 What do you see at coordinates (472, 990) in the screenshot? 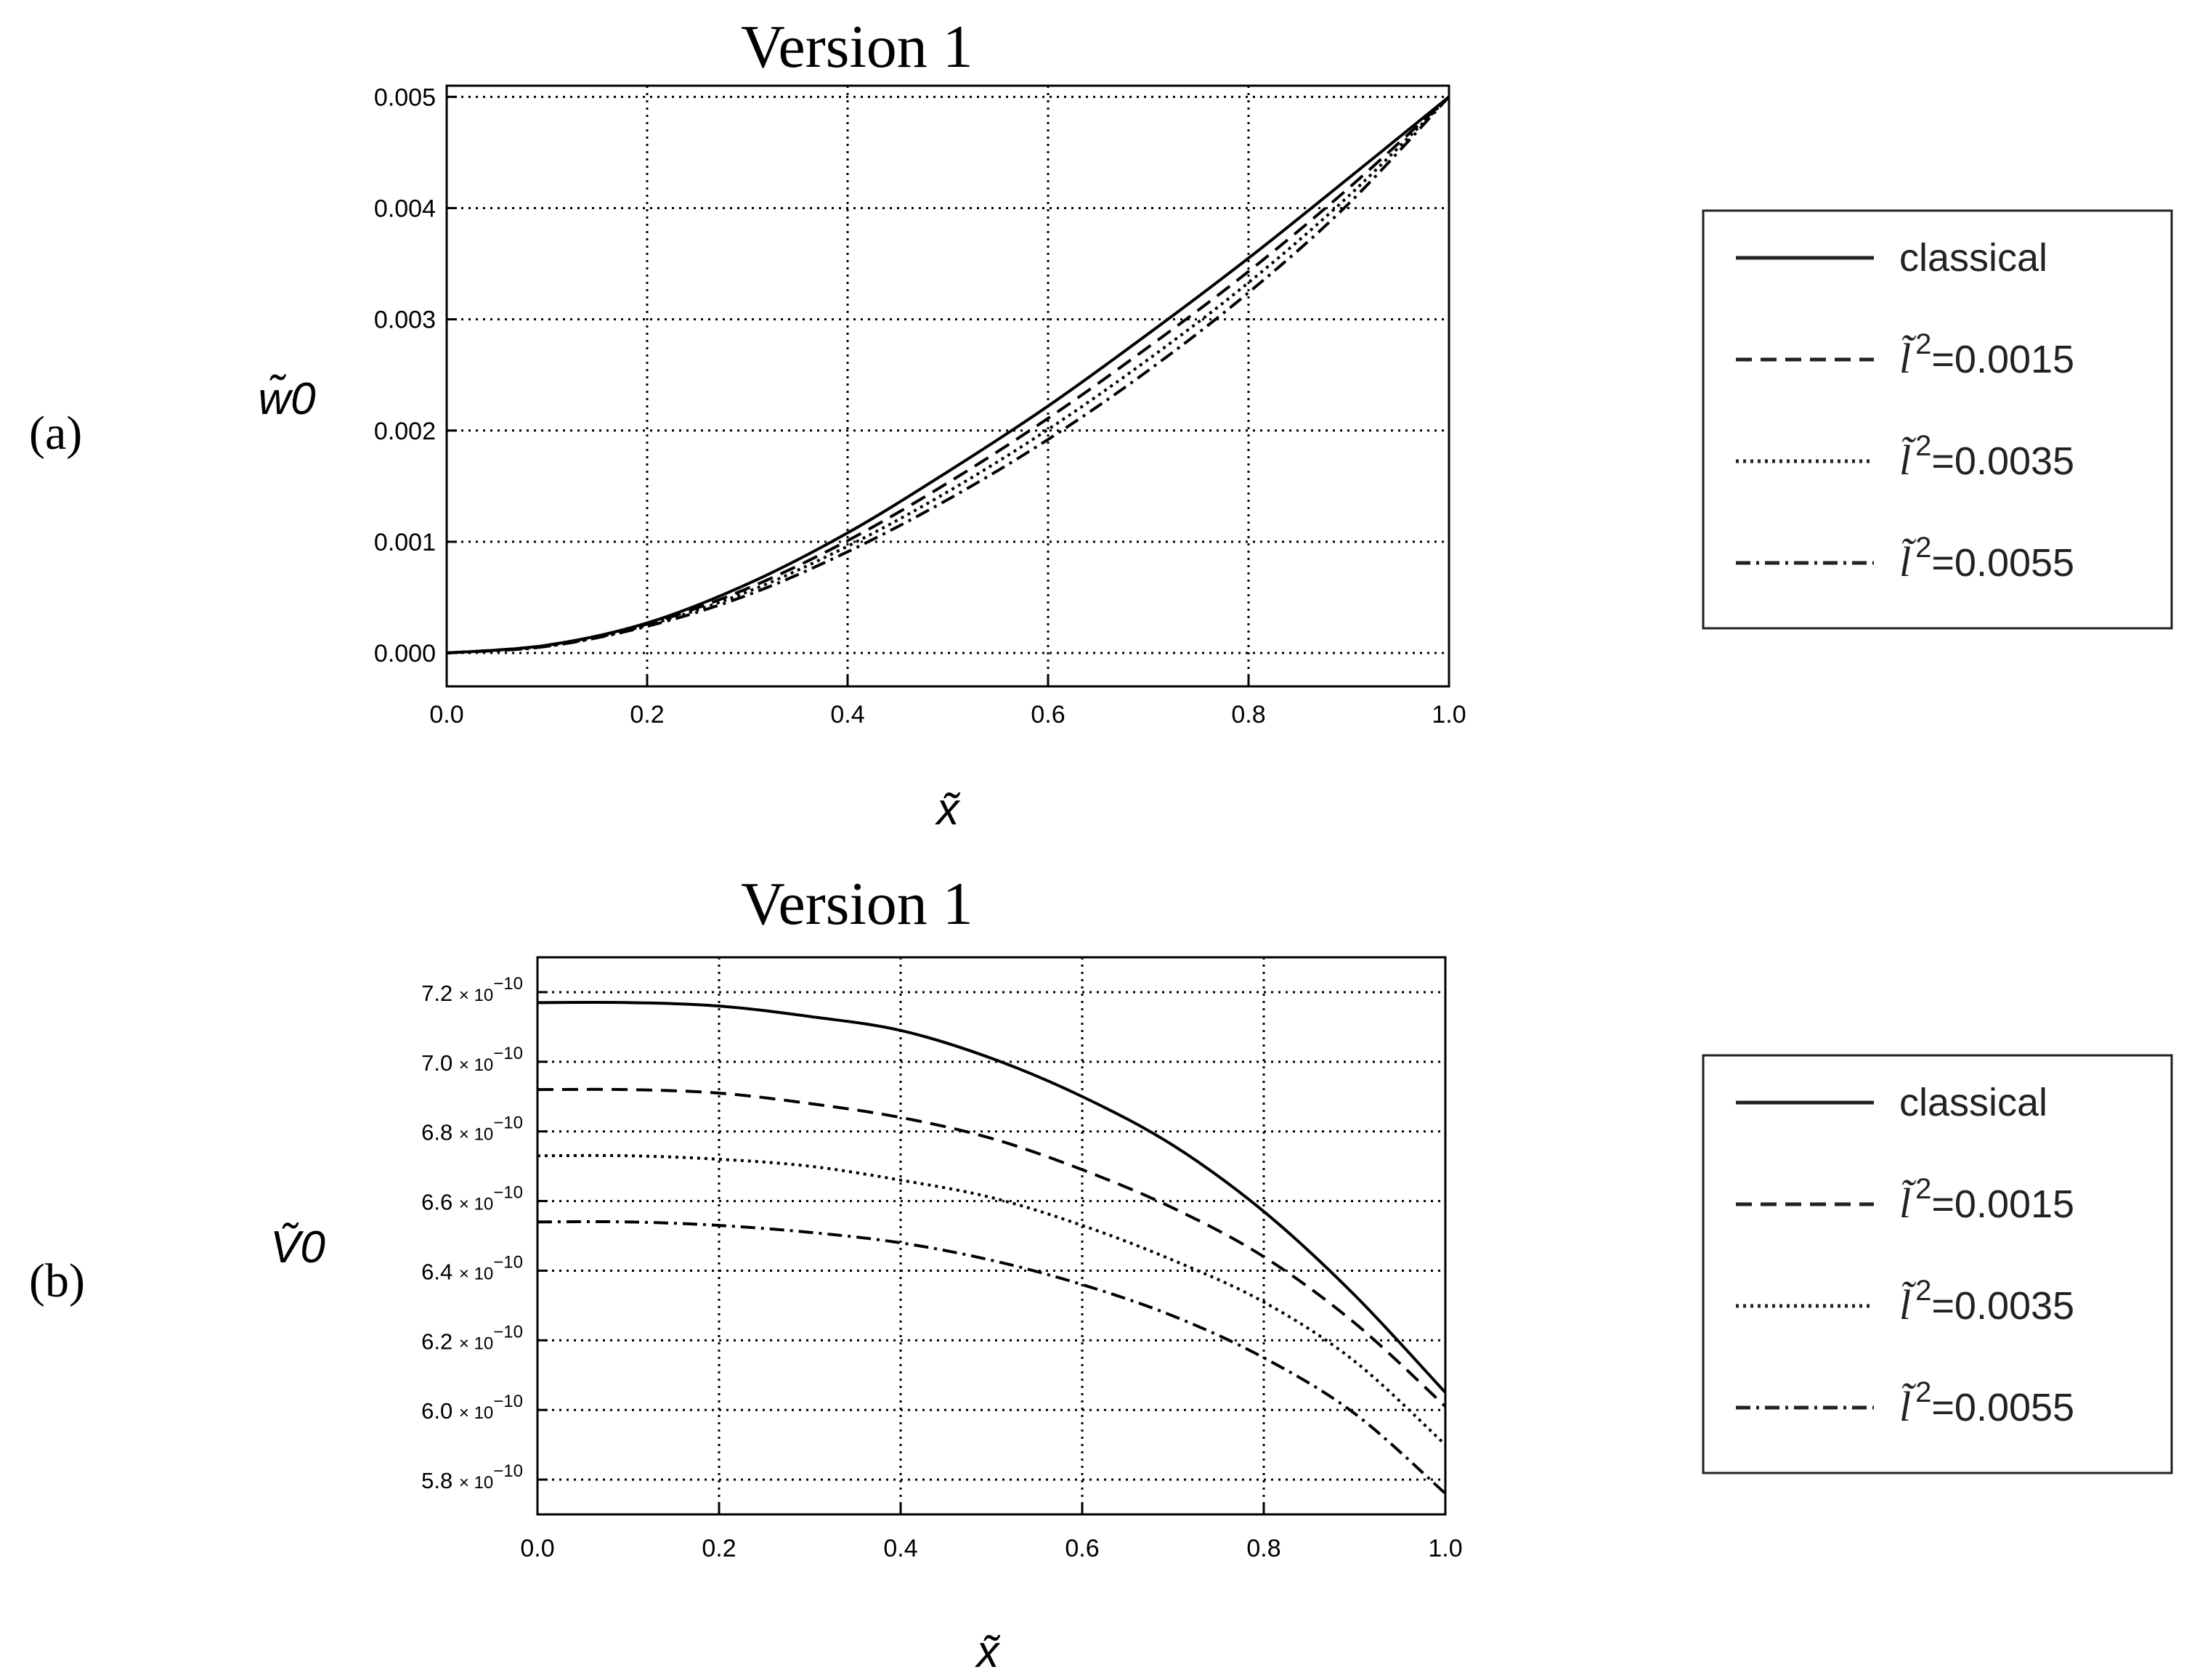
I see `y-tick-label: 7.2 × 10⁻¹⁰` at bounding box center [472, 990].